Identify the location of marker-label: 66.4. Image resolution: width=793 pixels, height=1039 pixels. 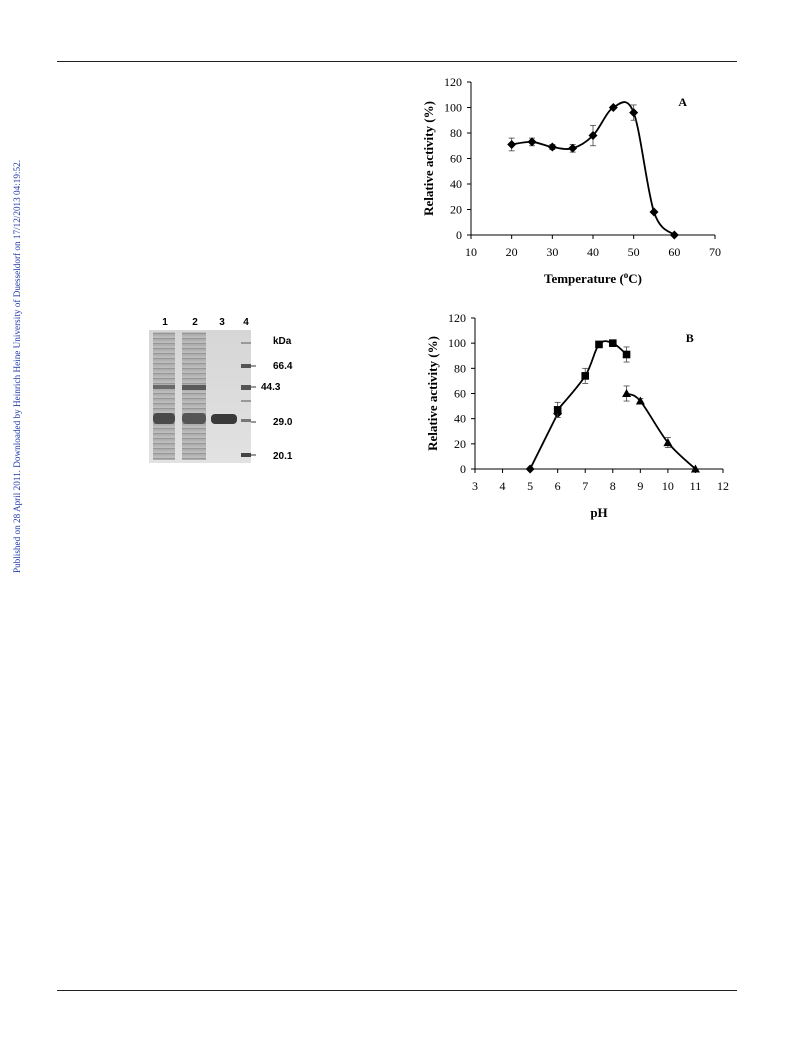
(283, 366).